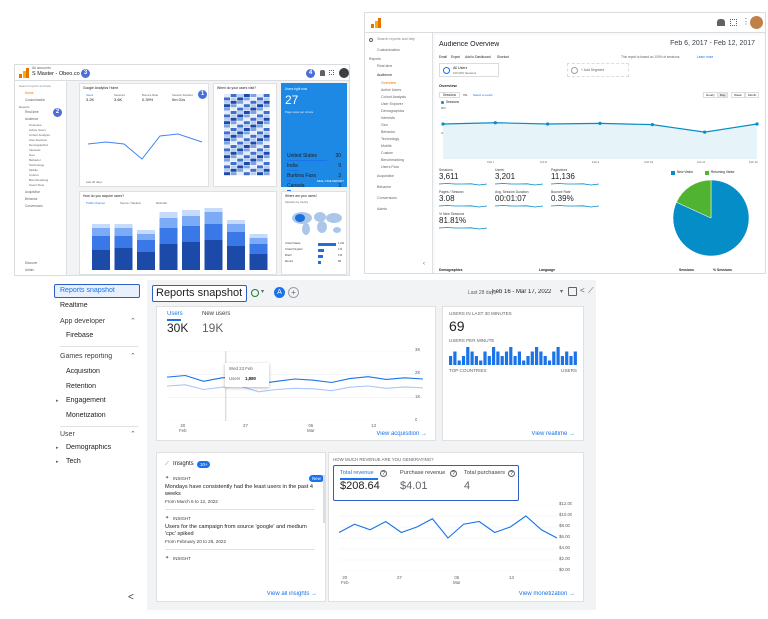  What do you see at coordinates (705, 57) in the screenshot?
I see `learn-more-link: Learn more` at bounding box center [705, 57].